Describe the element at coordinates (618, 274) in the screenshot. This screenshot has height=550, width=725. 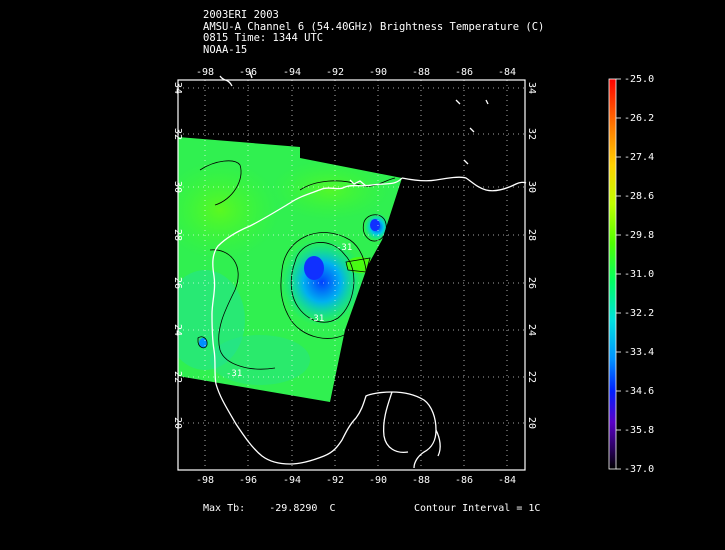
I see `colorbar-ticks` at that location.